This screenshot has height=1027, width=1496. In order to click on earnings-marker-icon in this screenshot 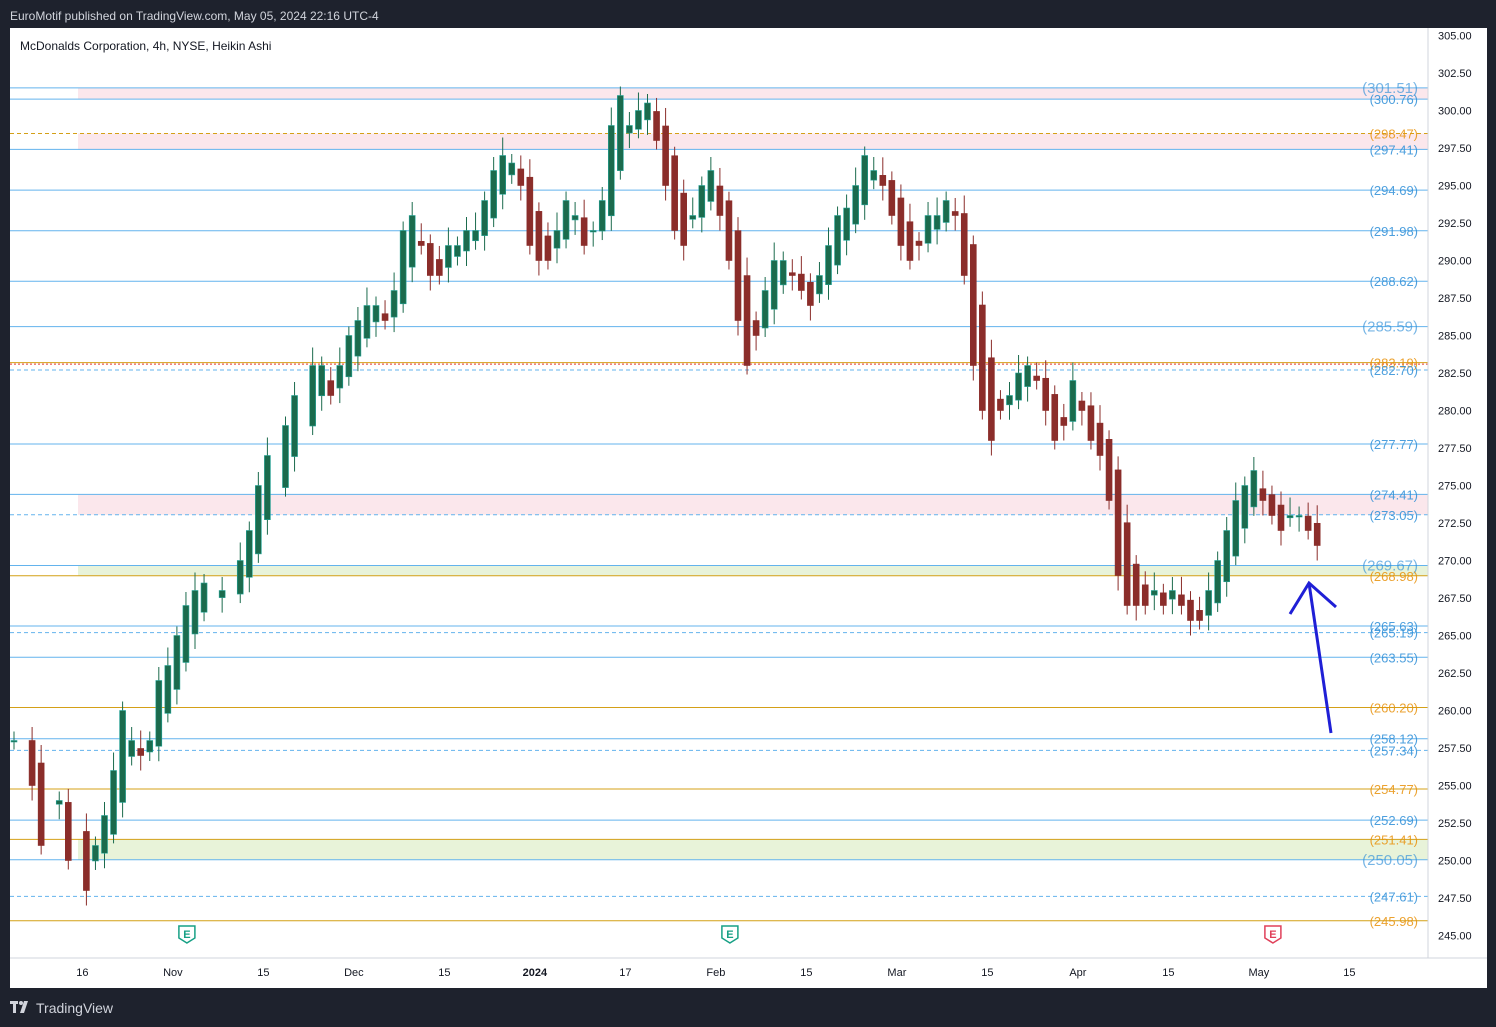, I will do `click(1273, 934)`.